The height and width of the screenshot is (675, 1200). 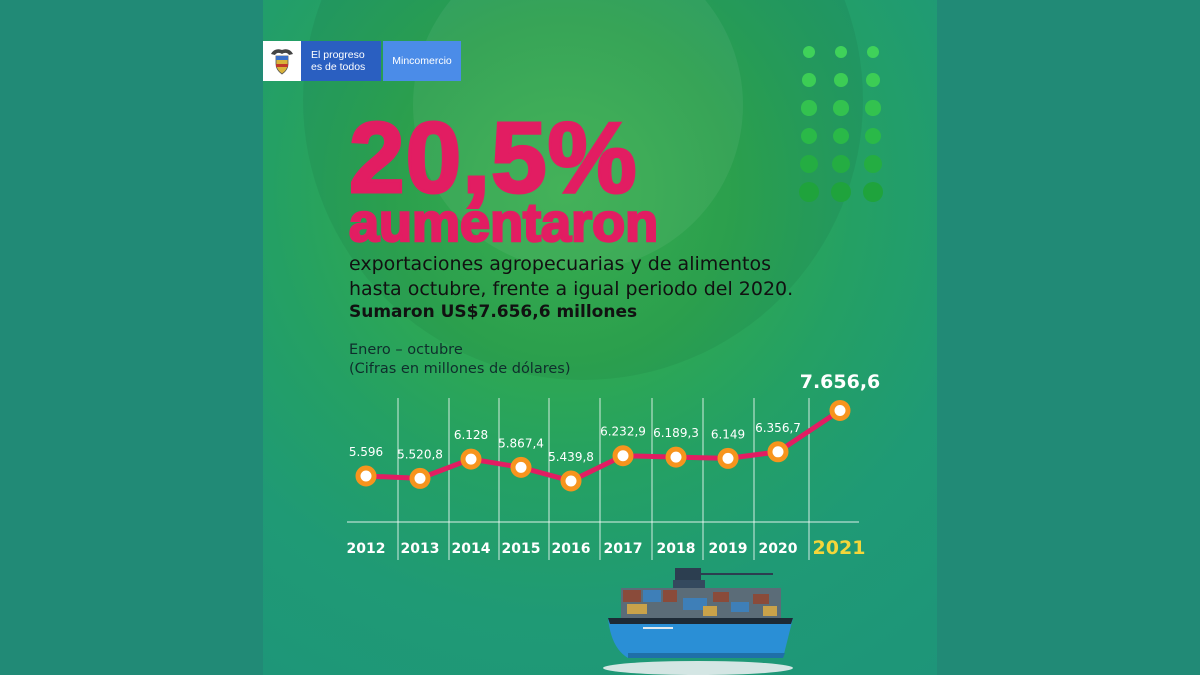 What do you see at coordinates (493, 312) in the screenshot?
I see `headline-total: Sumaron US$7.656,6 millones` at bounding box center [493, 312].